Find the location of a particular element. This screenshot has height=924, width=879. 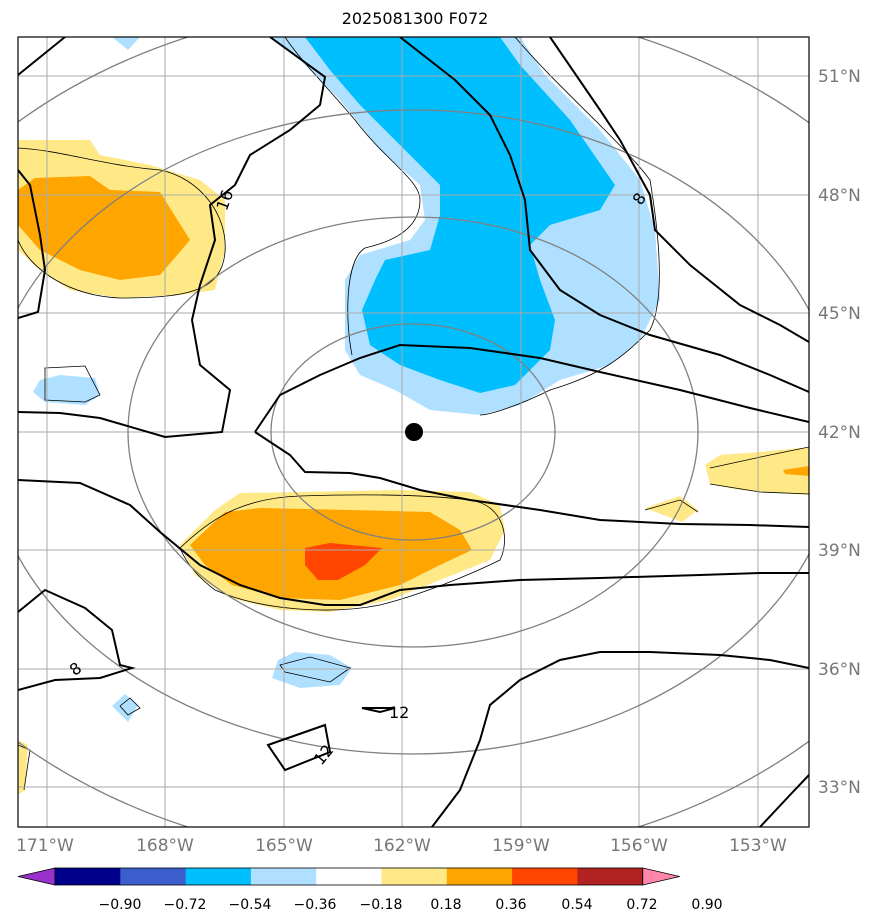

colorbar-frame is located at coordinates (349, 876).